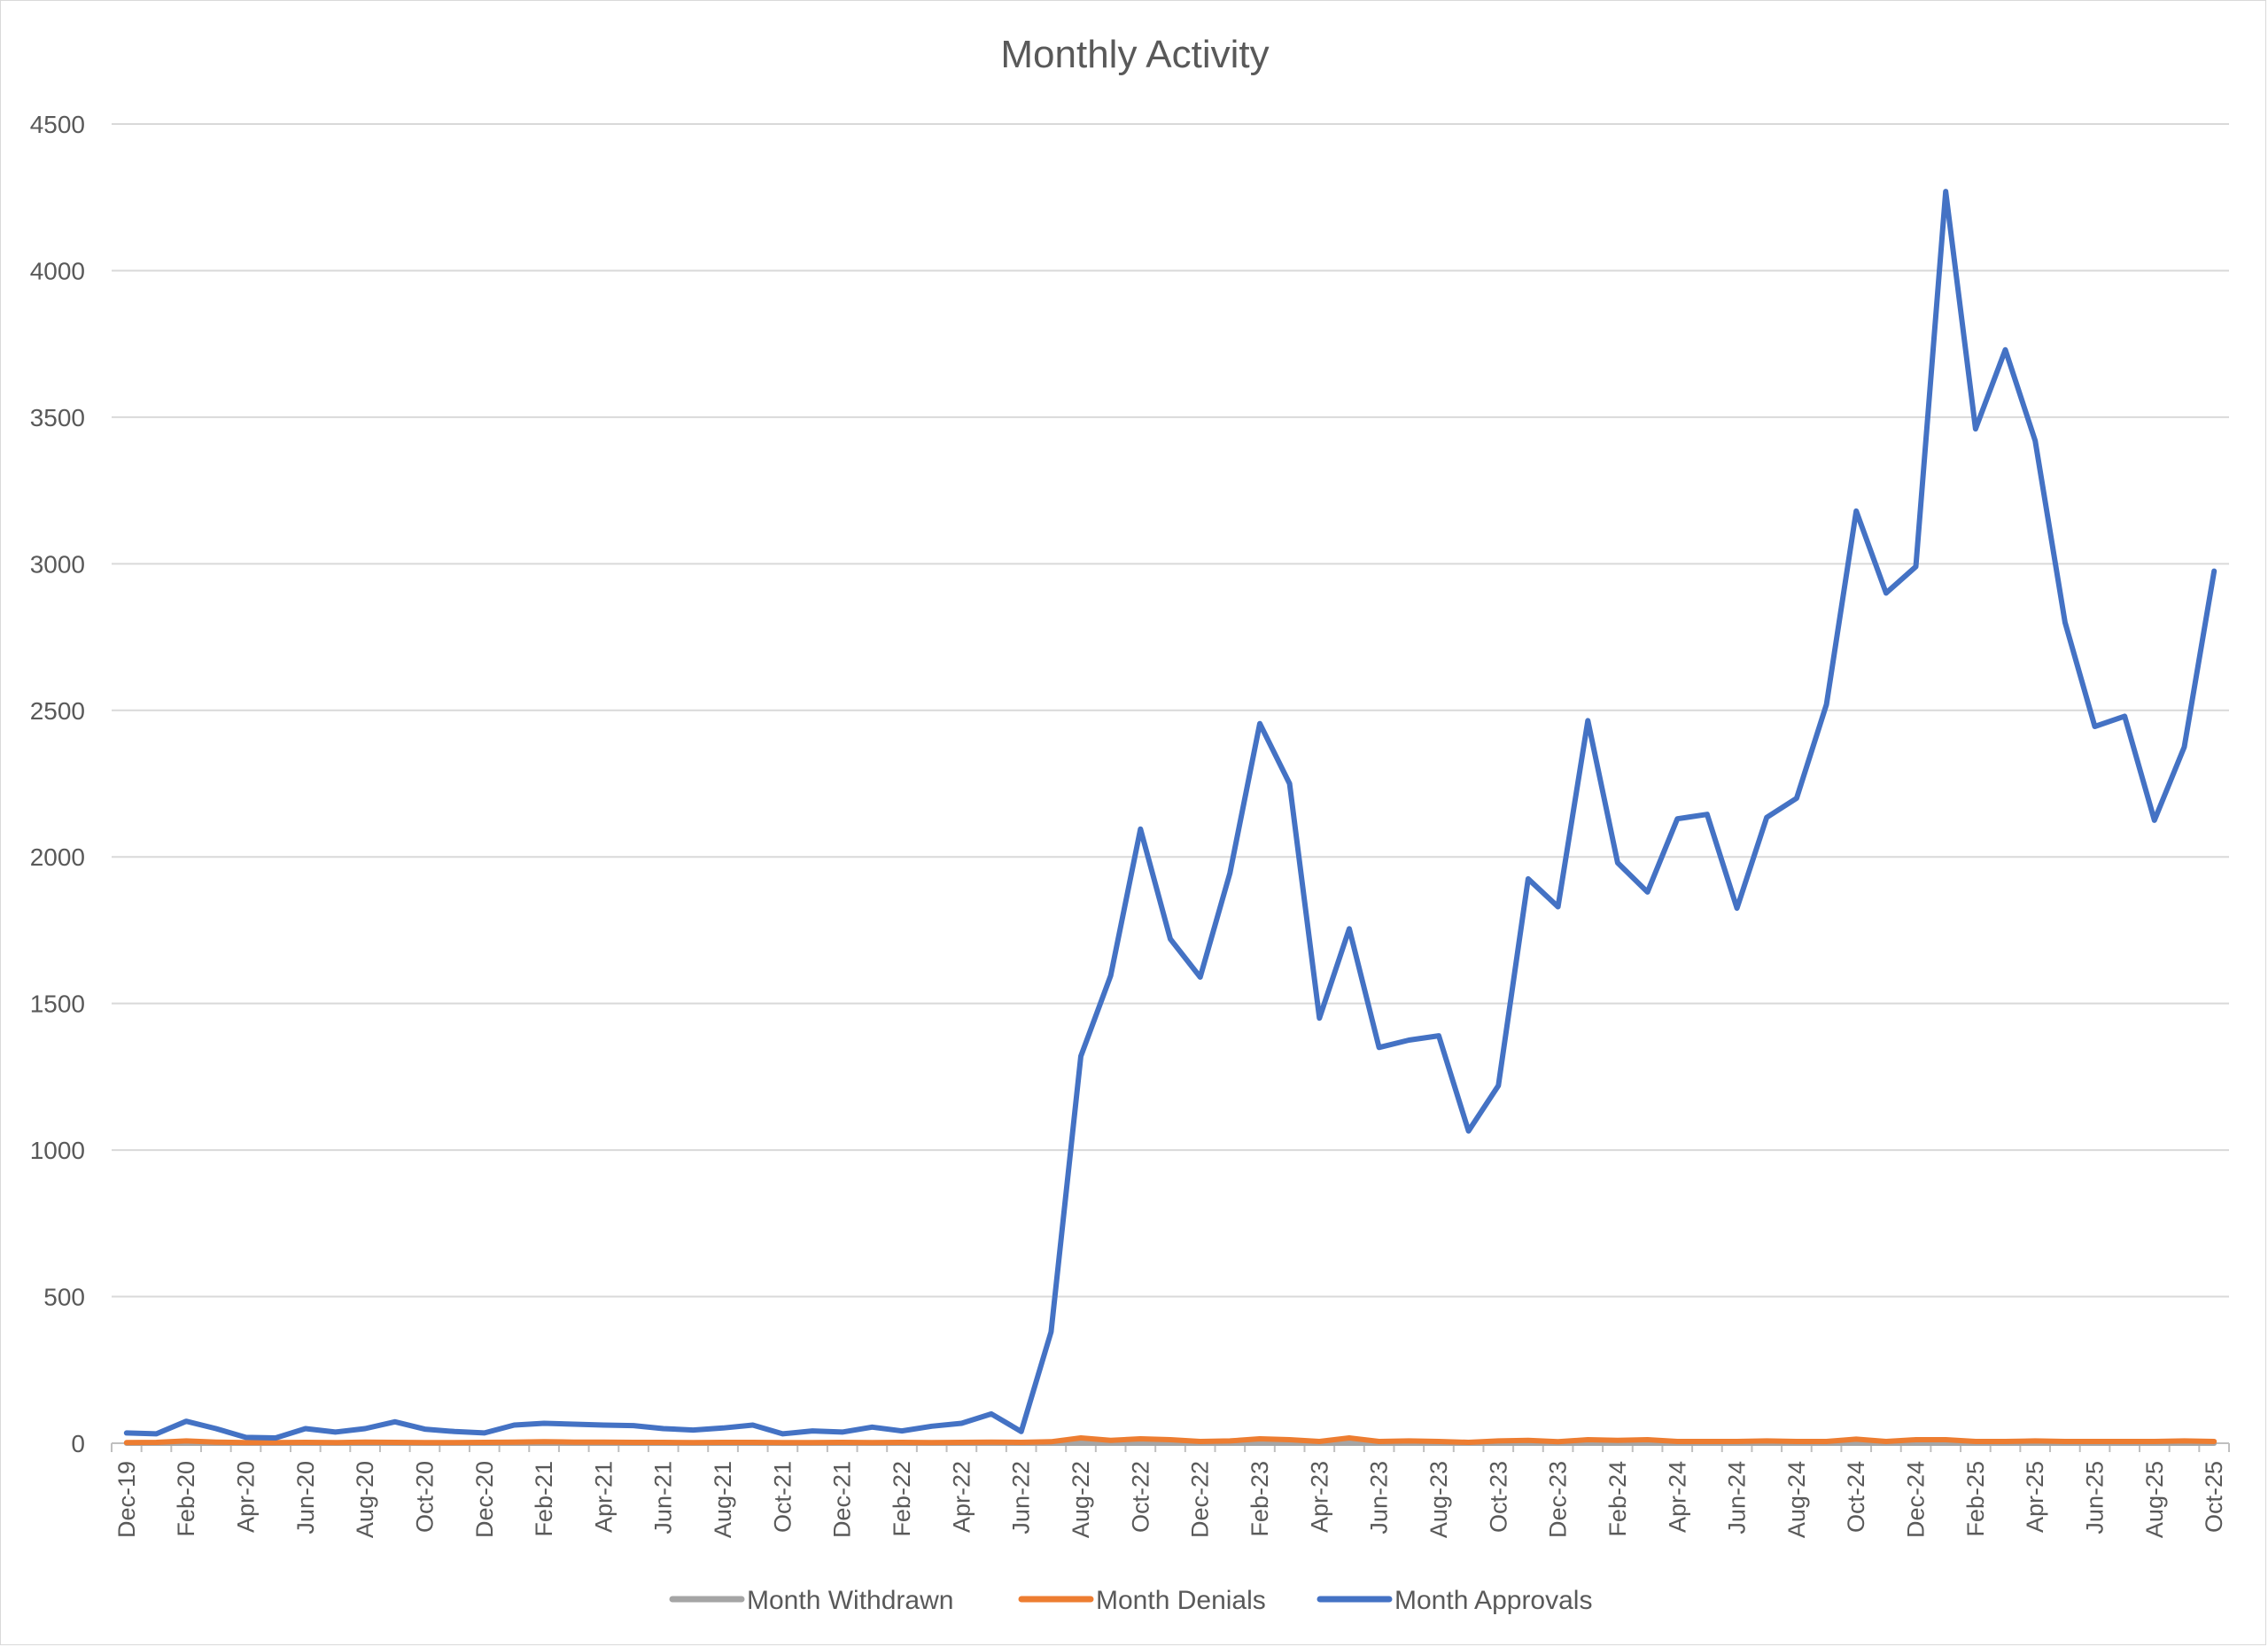 This screenshot has width=2268, height=1647. Describe the element at coordinates (305, 1497) in the screenshot. I see `x-tick-label: Jun-20` at that location.